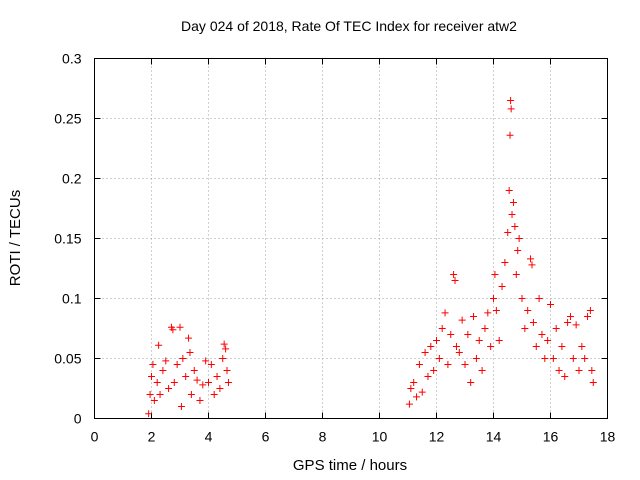 Image resolution: width=640 pixels, height=480 pixels. I want to click on x-tick-label: 2, so click(152, 437).